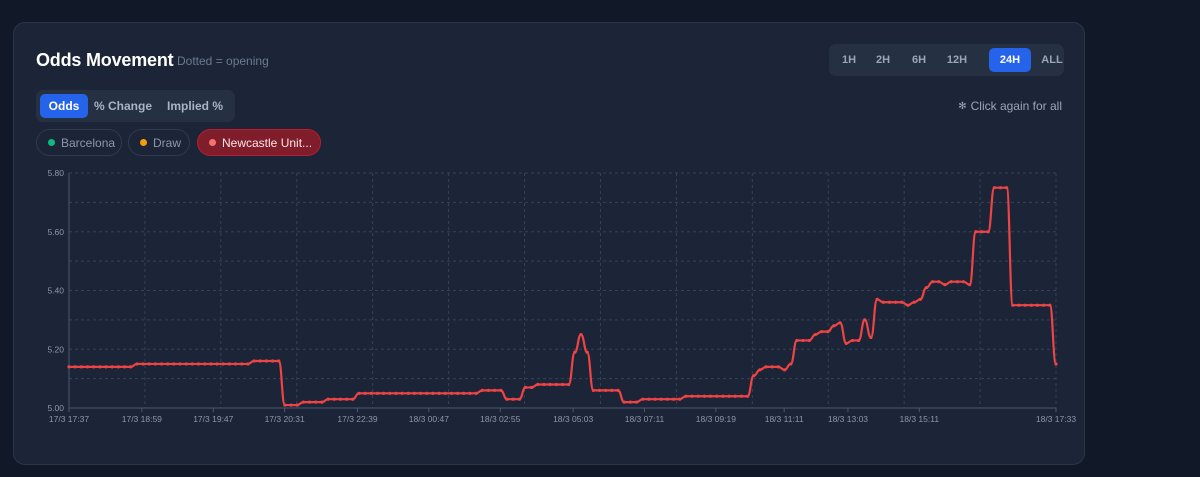 The image size is (1200, 477). What do you see at coordinates (123, 106) in the screenshot?
I see `mode-percent-change-tab: % Change` at bounding box center [123, 106].